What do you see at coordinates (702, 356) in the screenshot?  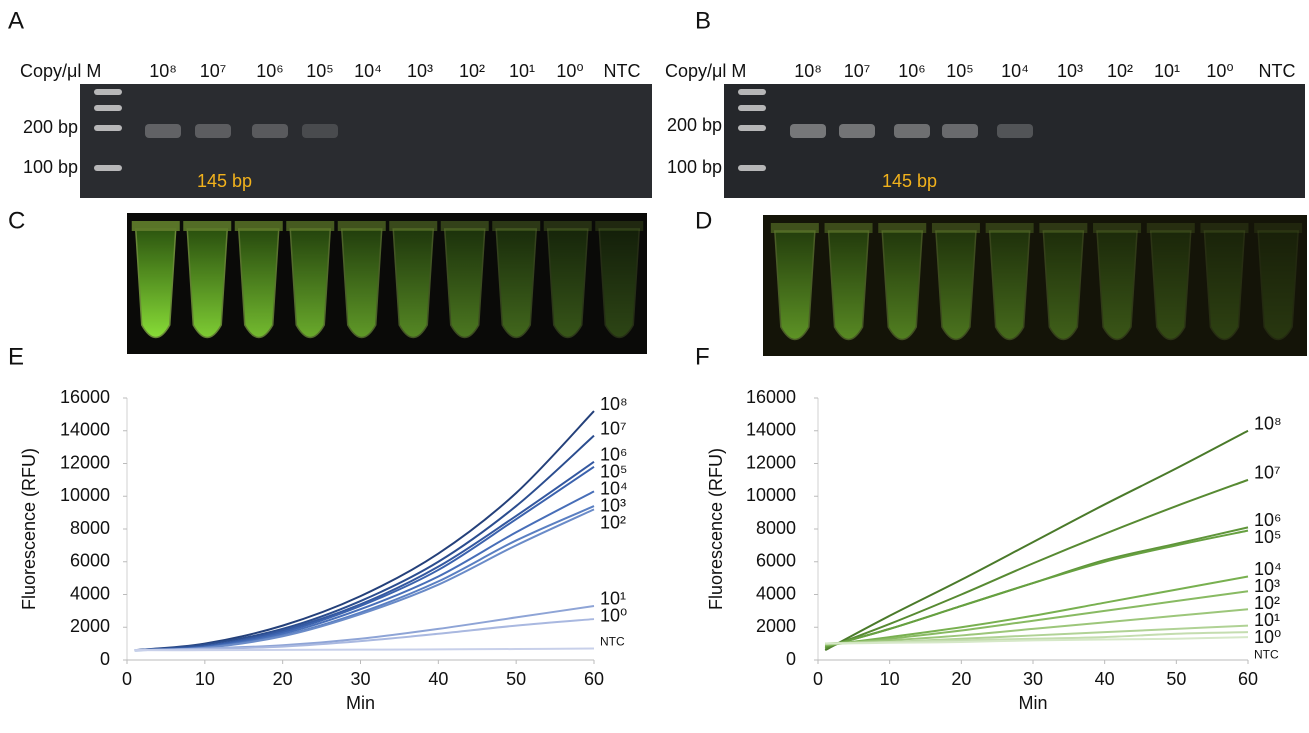 I see `panel-letter: F` at bounding box center [702, 356].